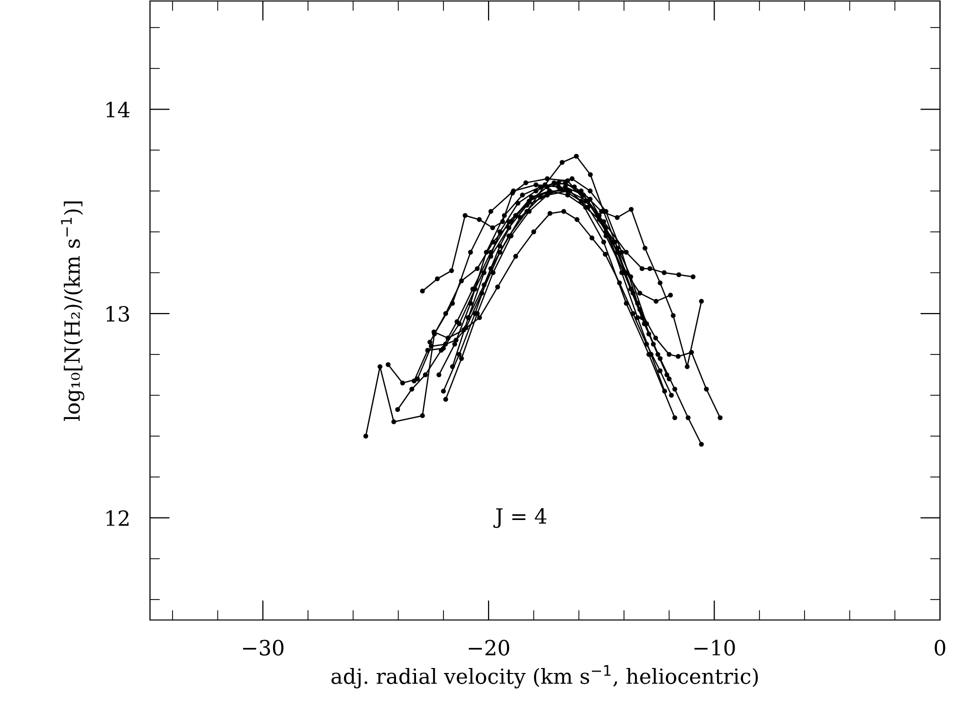 Image resolution: width=954 pixels, height=706 pixels. What do you see at coordinates (263, 648) in the screenshot?
I see `x-tick-label: −30` at bounding box center [263, 648].